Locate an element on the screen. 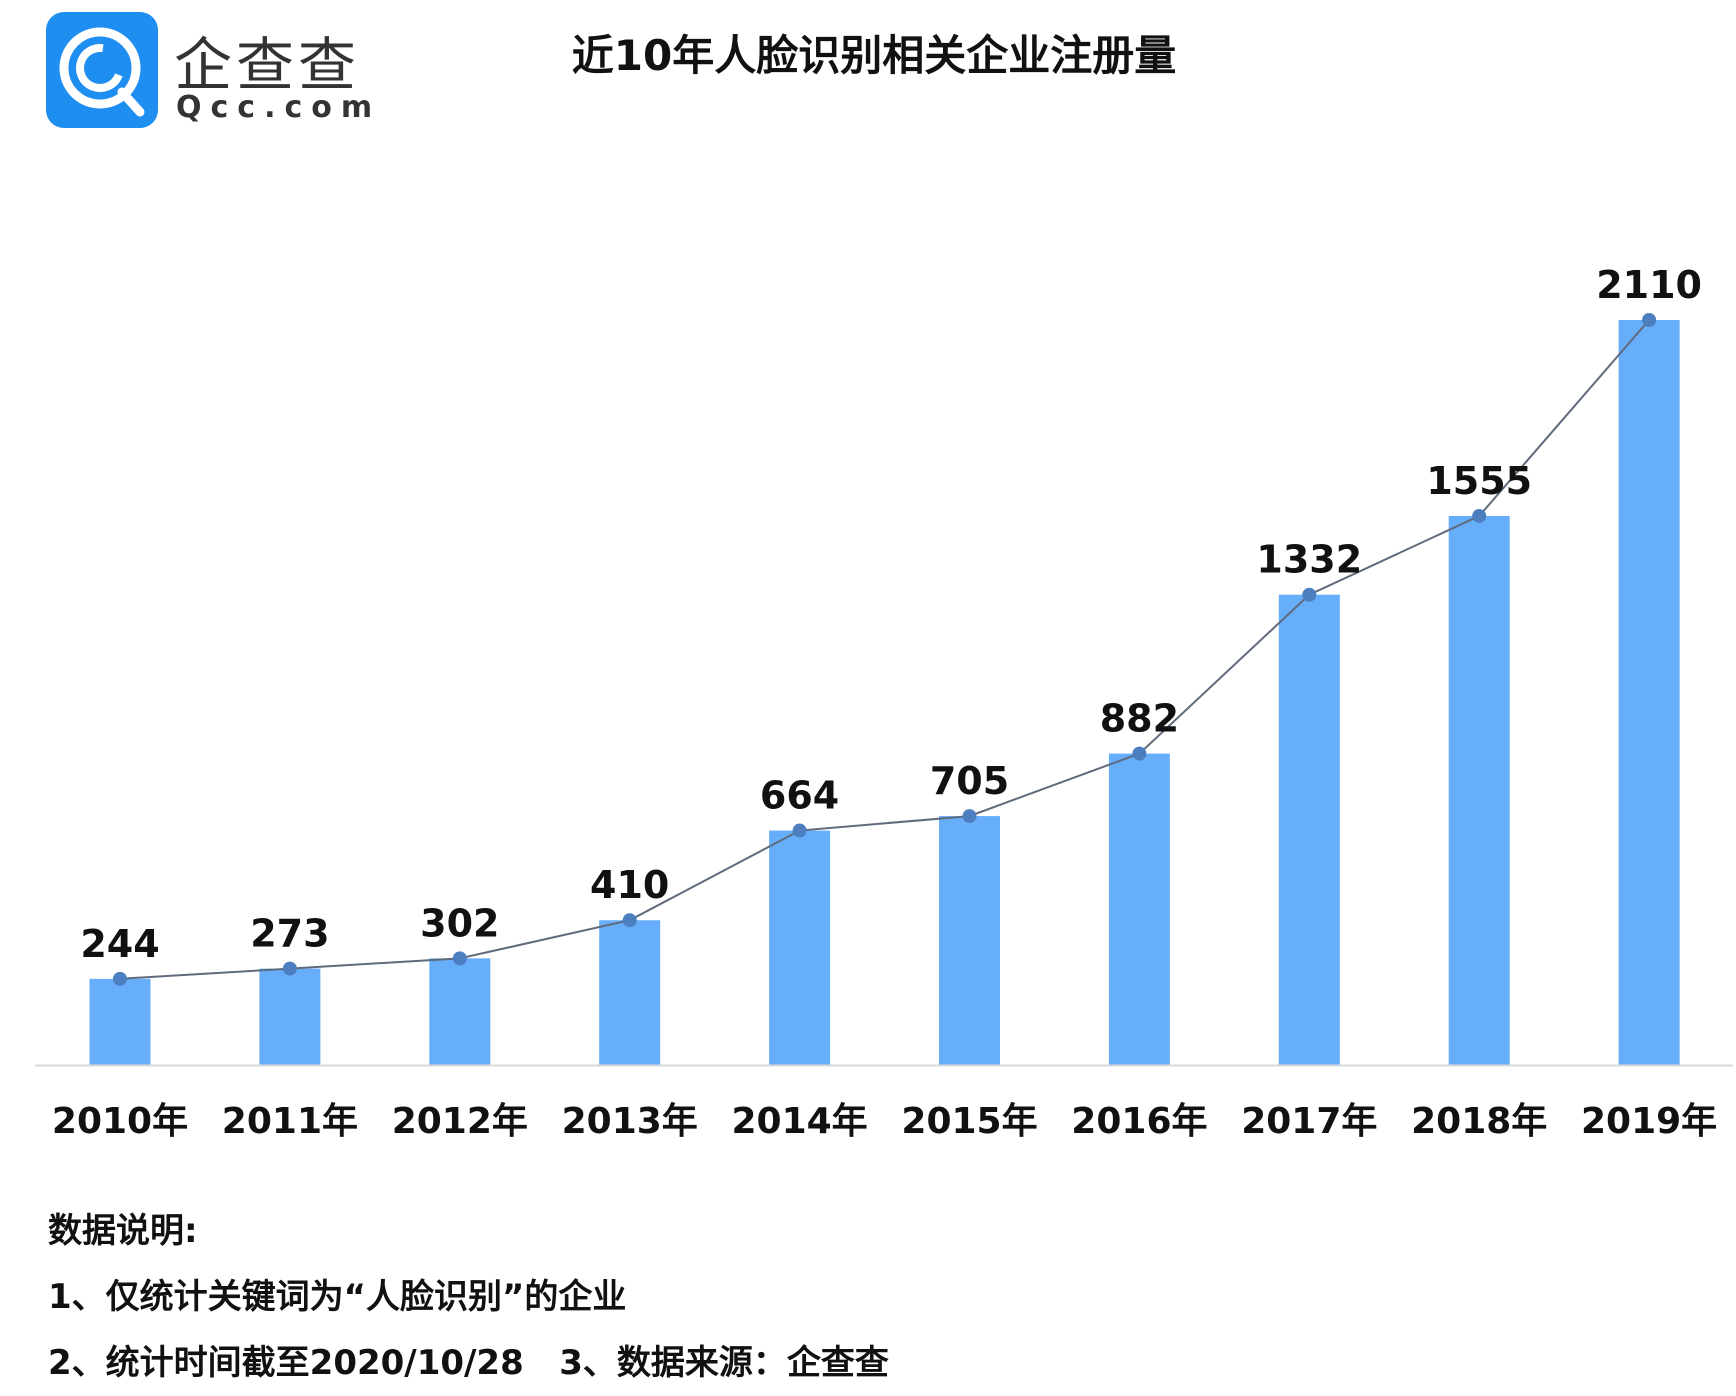  bar-2011年 is located at coordinates (290, 1016).